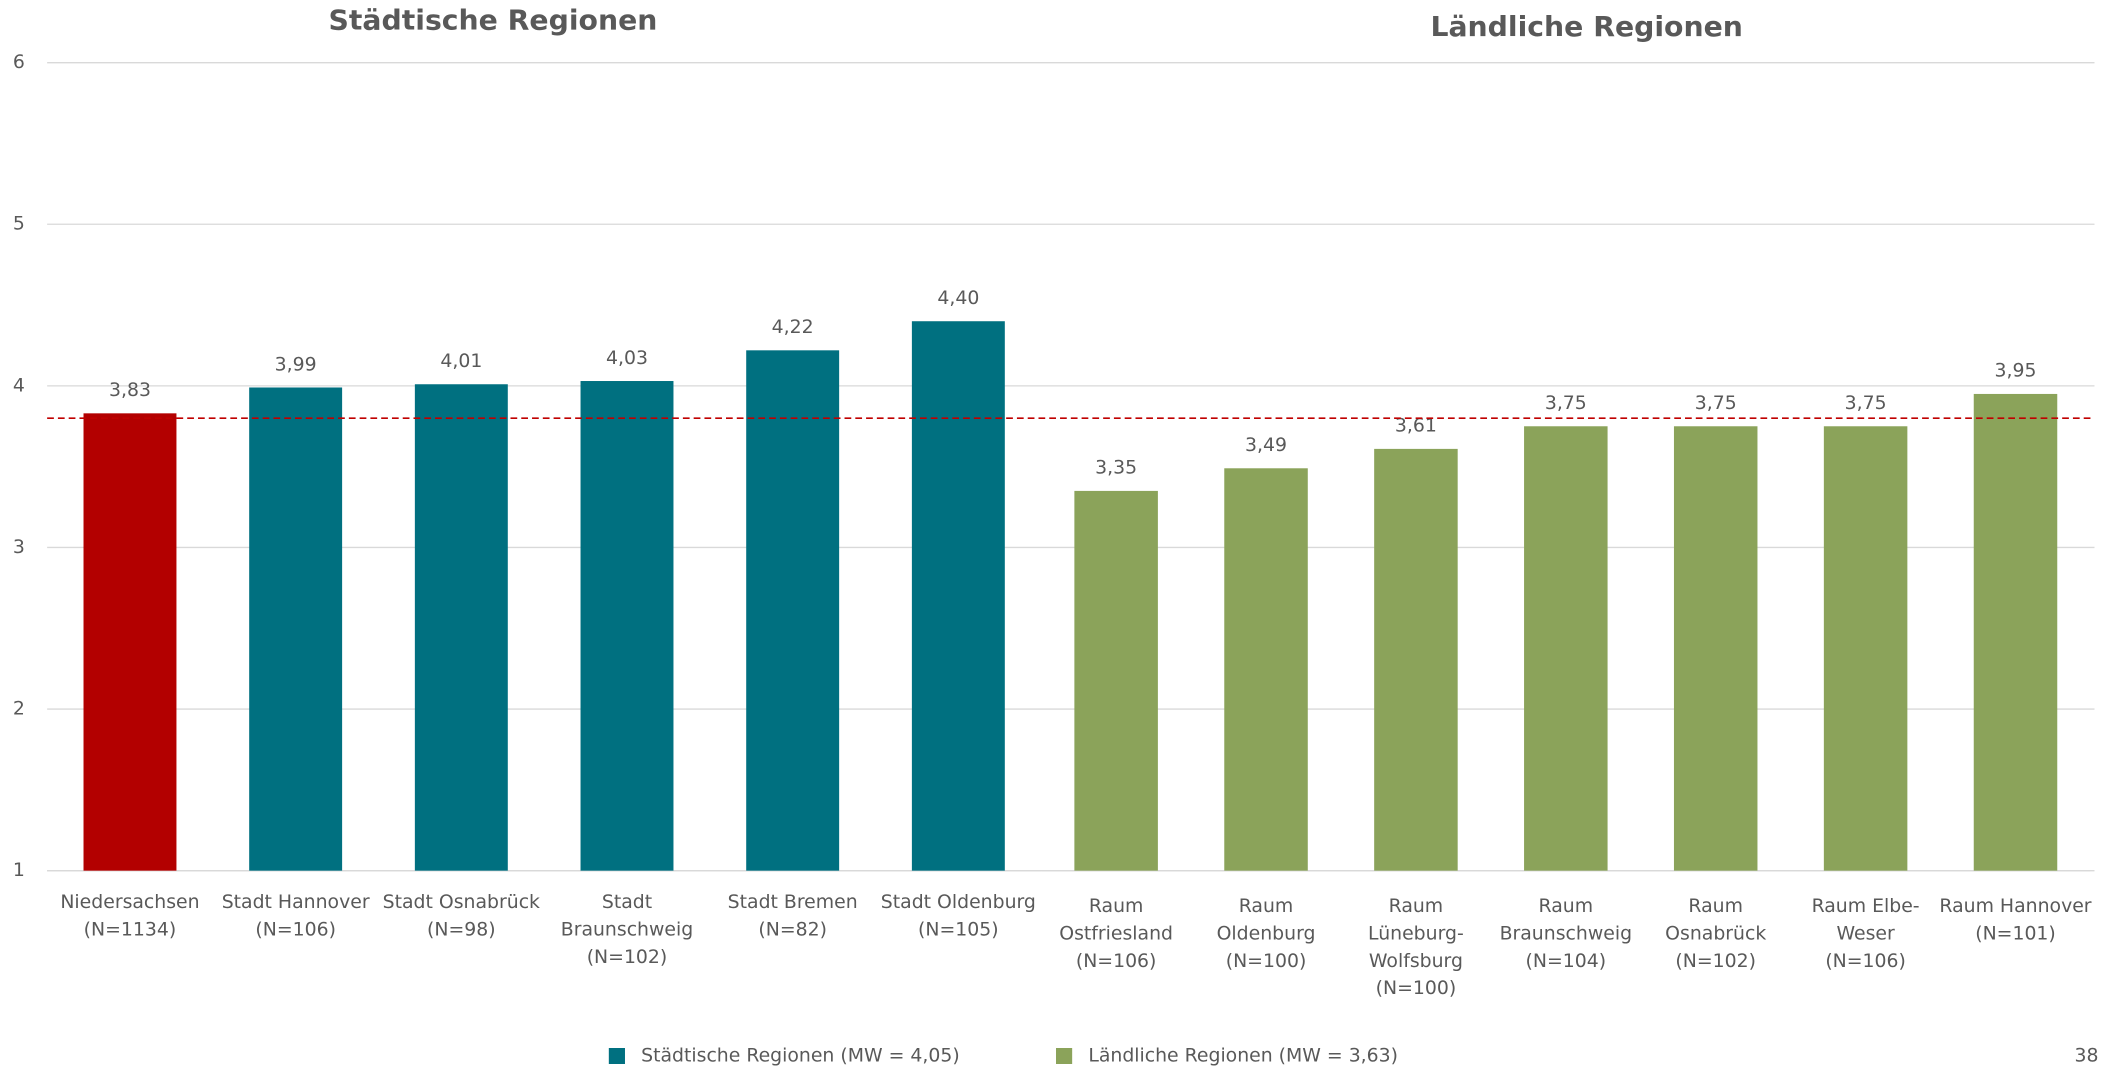 The image size is (2112, 1080). What do you see at coordinates (958, 930) in the screenshot?
I see `x-tick-label: (N=105)` at bounding box center [958, 930].